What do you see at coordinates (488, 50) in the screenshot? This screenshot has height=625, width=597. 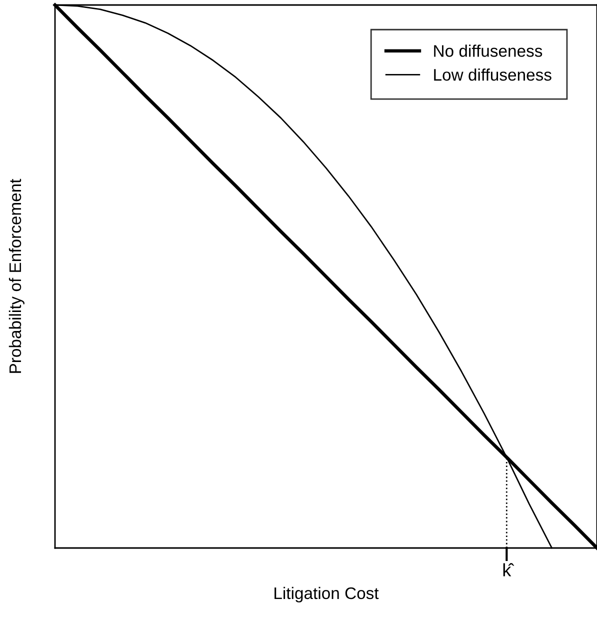 I see `legend-label: No diffuseness` at bounding box center [488, 50].